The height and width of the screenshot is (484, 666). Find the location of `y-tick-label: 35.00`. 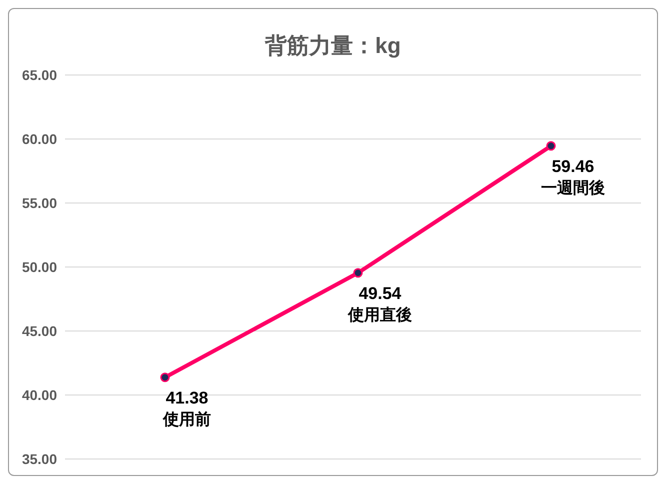

y-tick-label: 35.00 is located at coordinates (40, 458).